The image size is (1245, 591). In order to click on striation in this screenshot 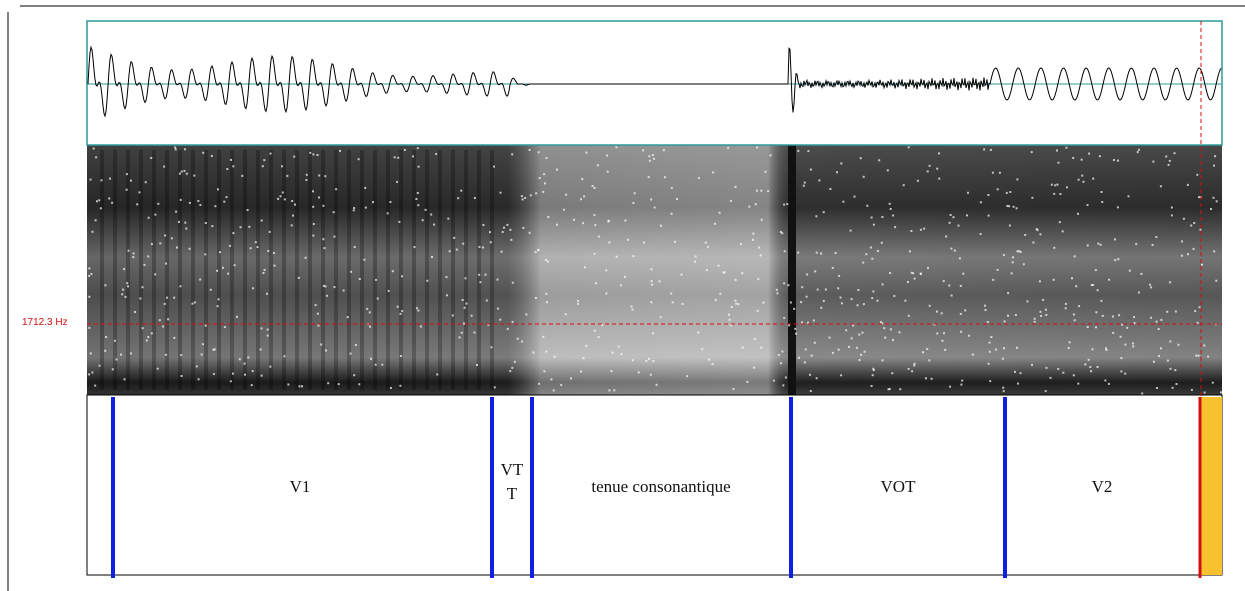, I will do `click(167, 270)`.